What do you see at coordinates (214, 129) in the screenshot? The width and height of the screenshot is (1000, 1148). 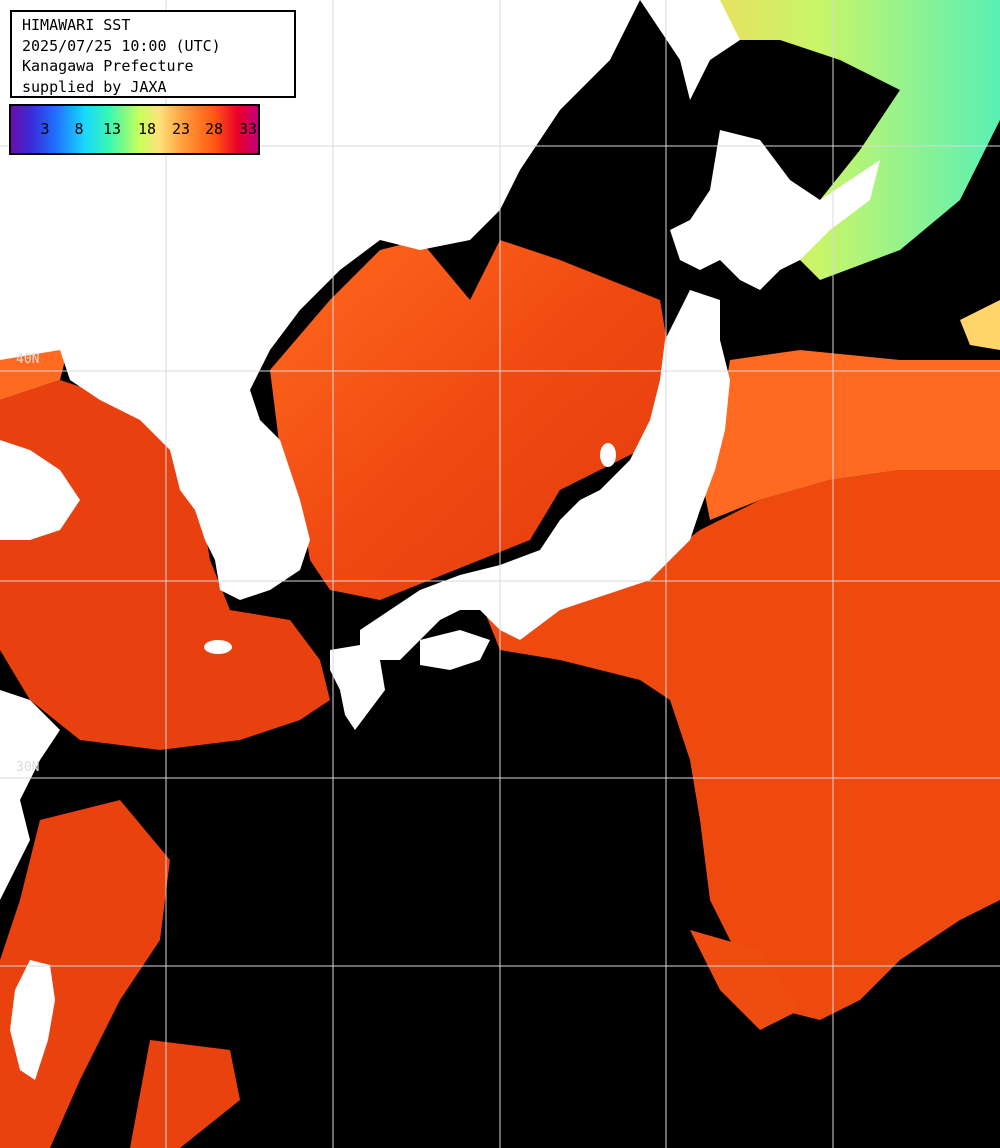 I see `colorbar-tick: 28` at bounding box center [214, 129].